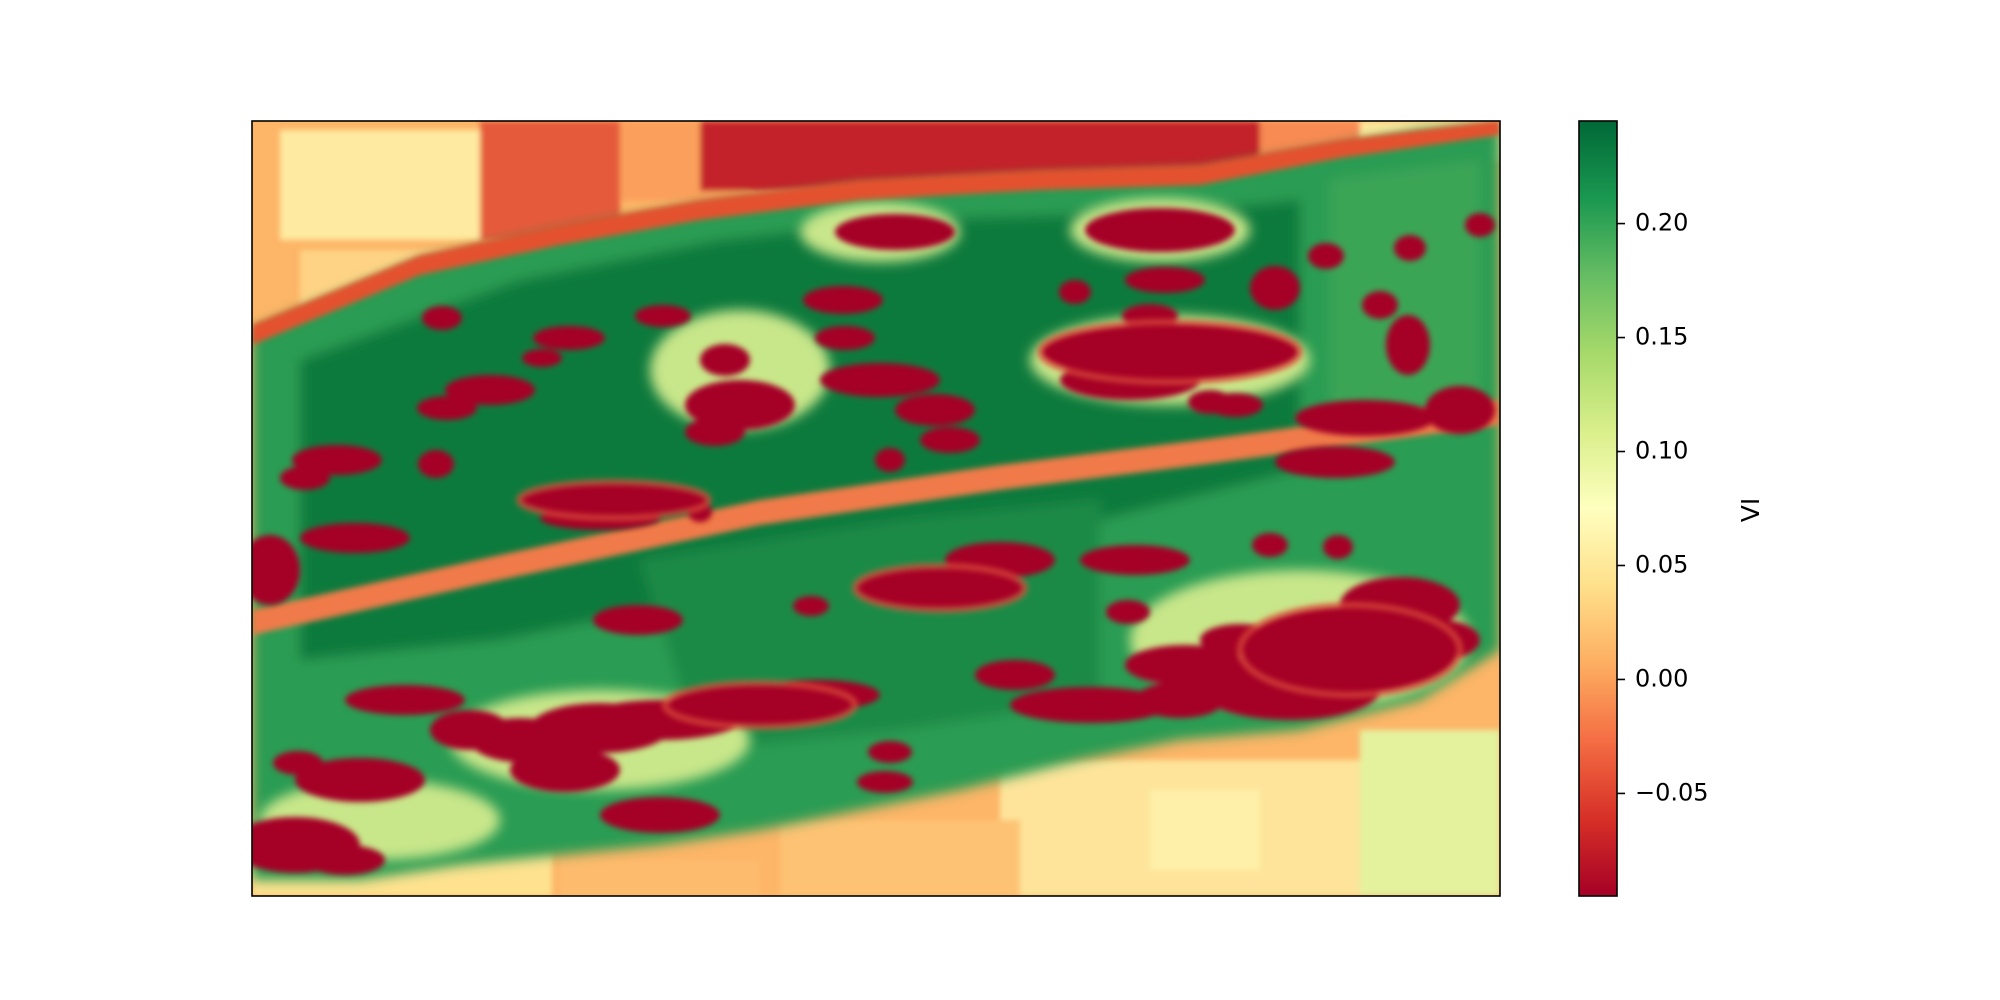 The image size is (2000, 1000). I want to click on colorbar-tick-label: 0.20, so click(1661, 223).